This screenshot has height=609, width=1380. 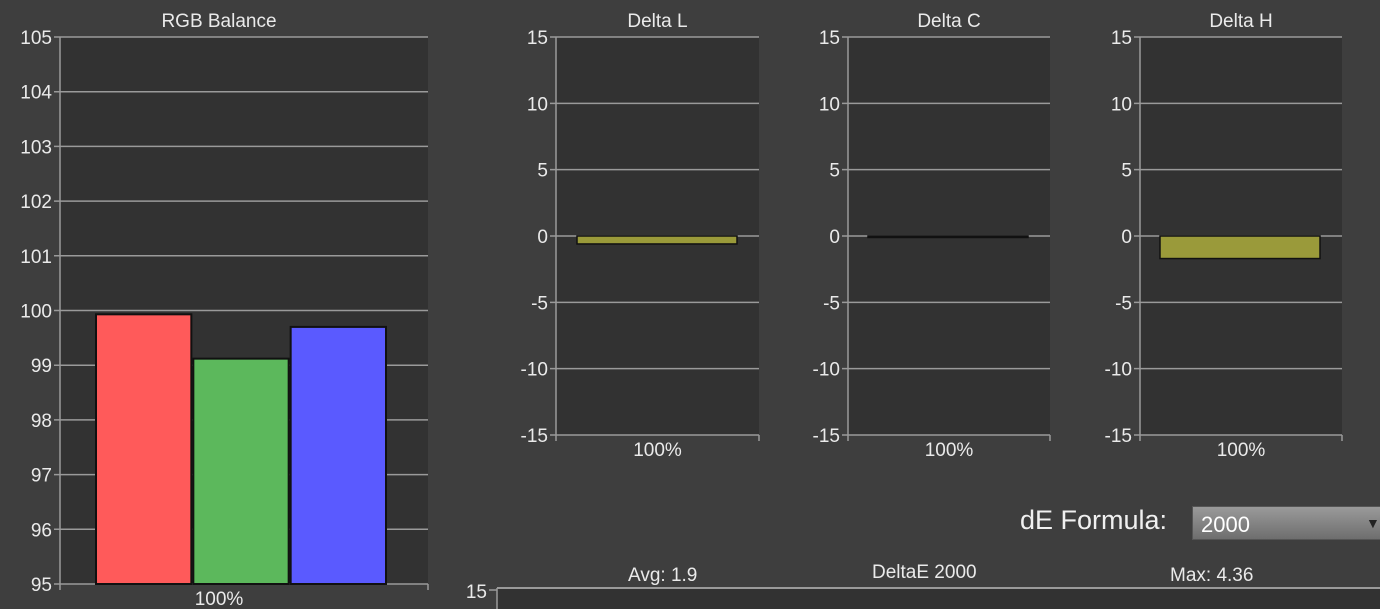 What do you see at coordinates (1286, 523) in the screenshot?
I see `de-formula-dropdown: 2000` at bounding box center [1286, 523].